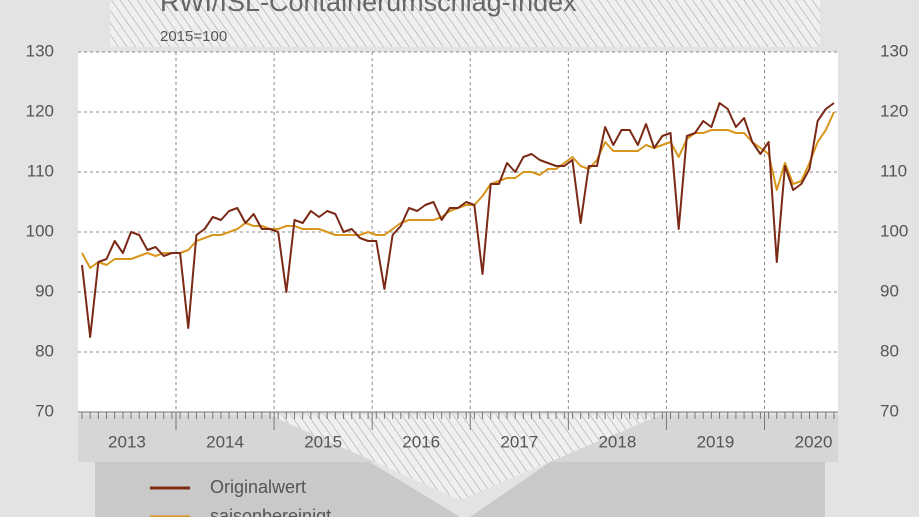 This screenshot has width=919, height=517. I want to click on x-tick-label: 2019, so click(716, 441).